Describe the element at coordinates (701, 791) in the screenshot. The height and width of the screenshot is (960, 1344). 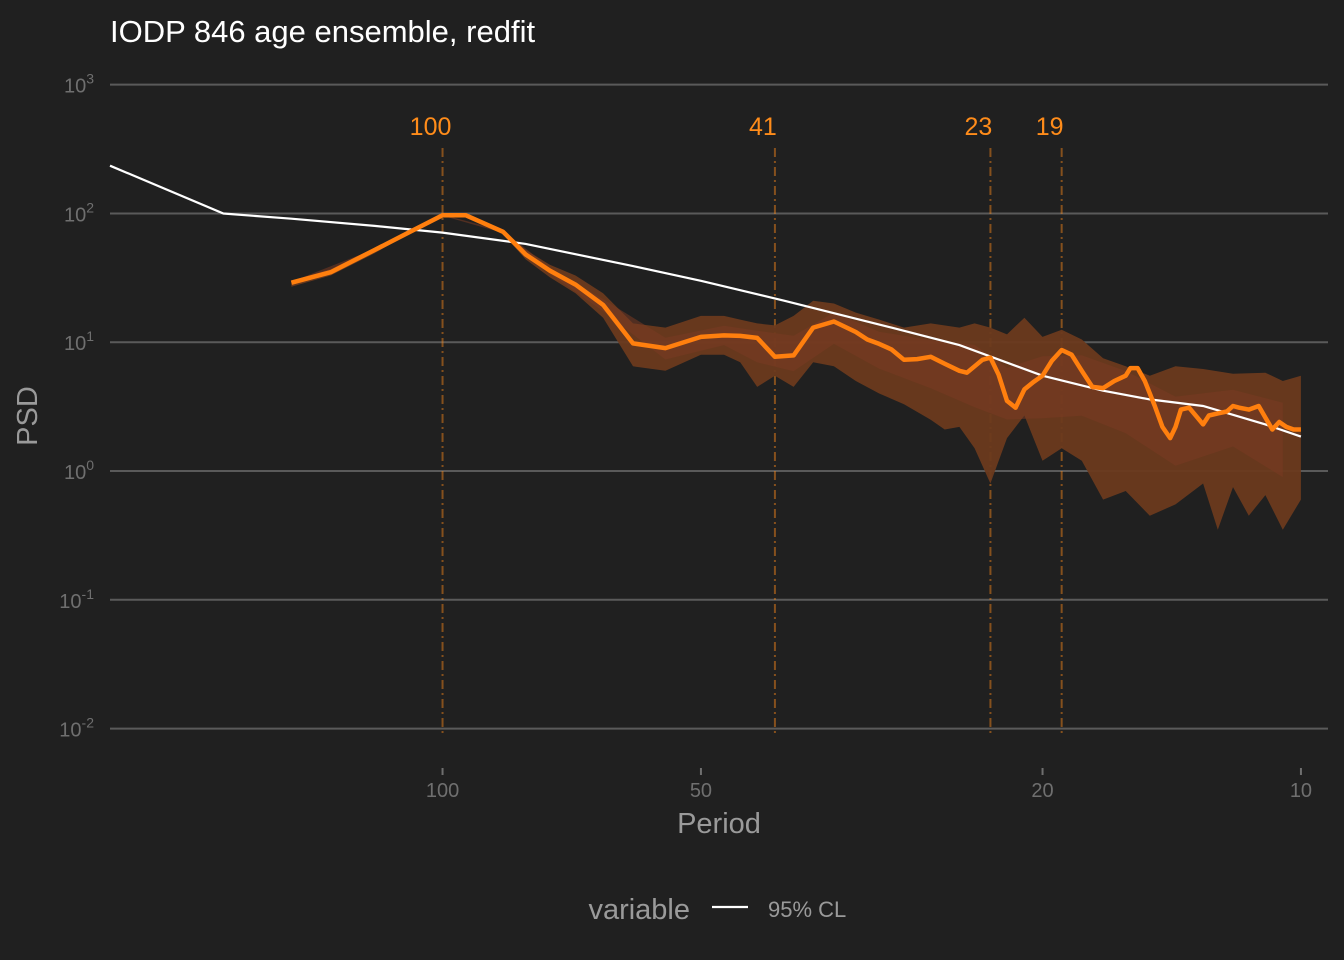
I see `x-tick-label: 50` at that location.